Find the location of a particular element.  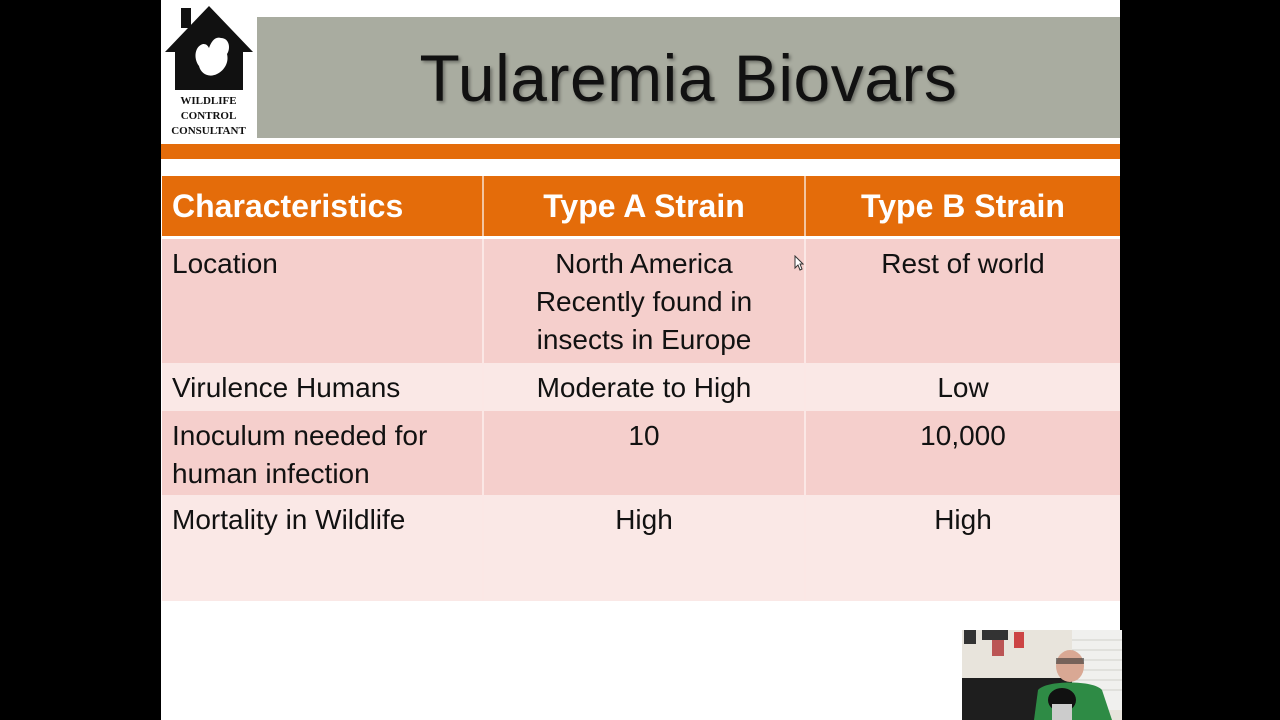

cell-characteristic: Virulence Humans is located at coordinates (323, 387).